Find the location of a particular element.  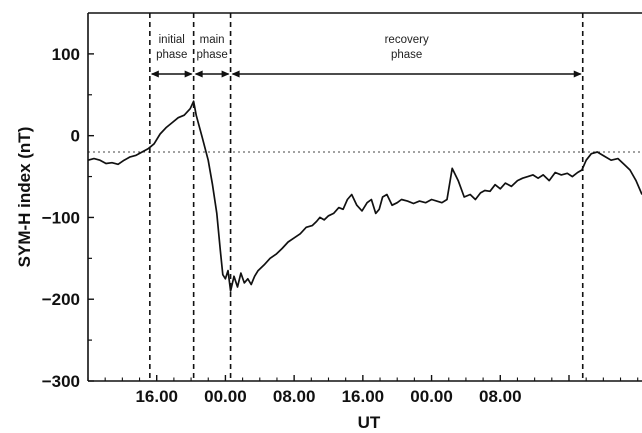

y-tick-label: −100 is located at coordinates (61, 217).